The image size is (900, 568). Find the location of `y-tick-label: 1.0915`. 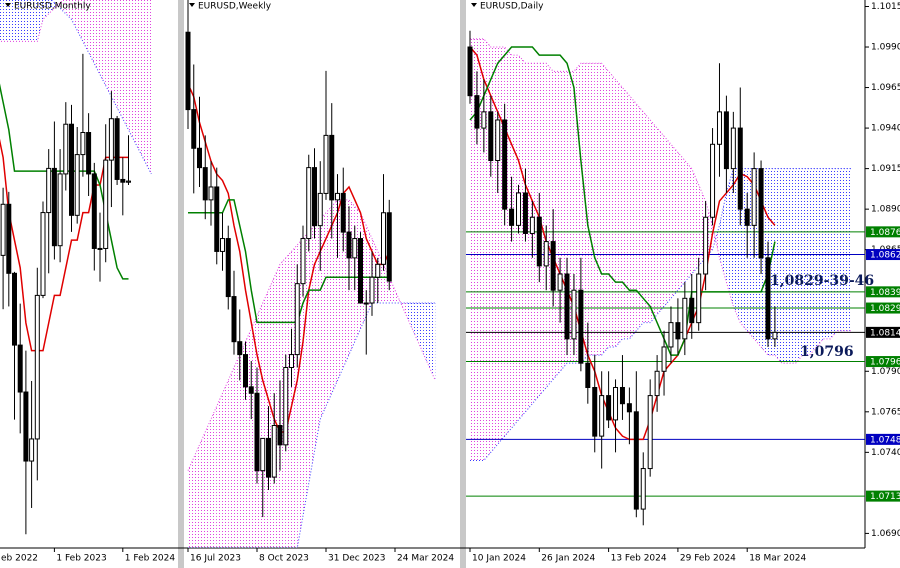

y-tick-label: 1.0915 is located at coordinates (885, 169).